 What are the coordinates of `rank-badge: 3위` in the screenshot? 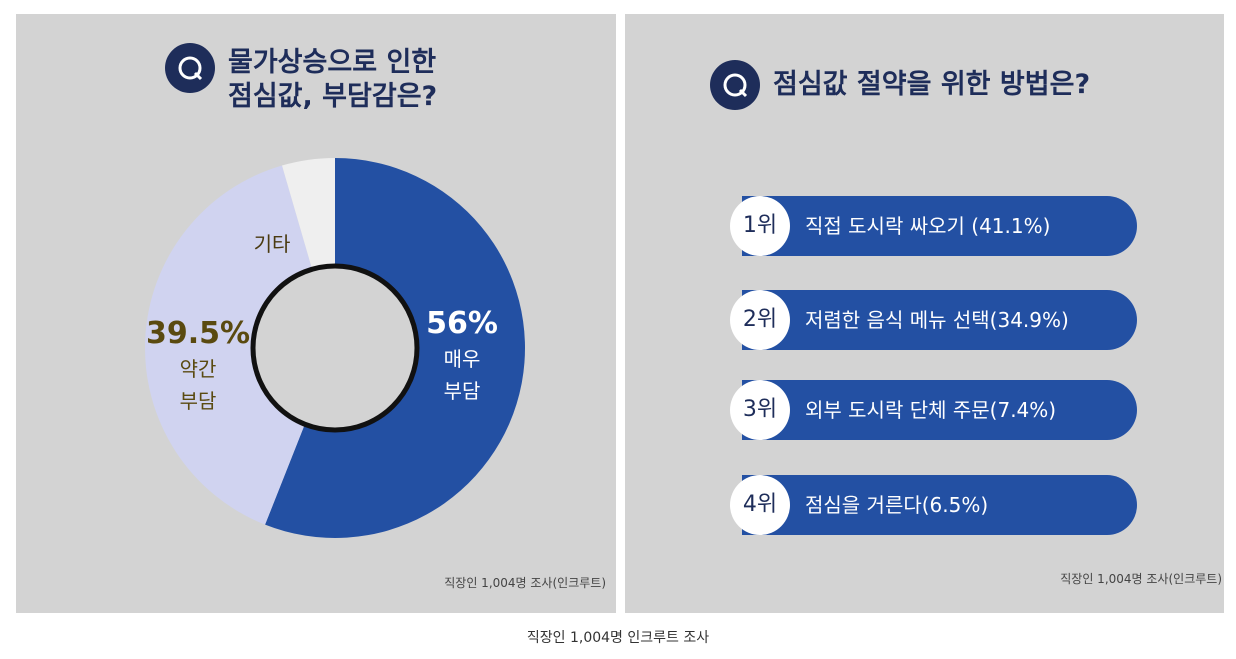 It's located at (760, 410).